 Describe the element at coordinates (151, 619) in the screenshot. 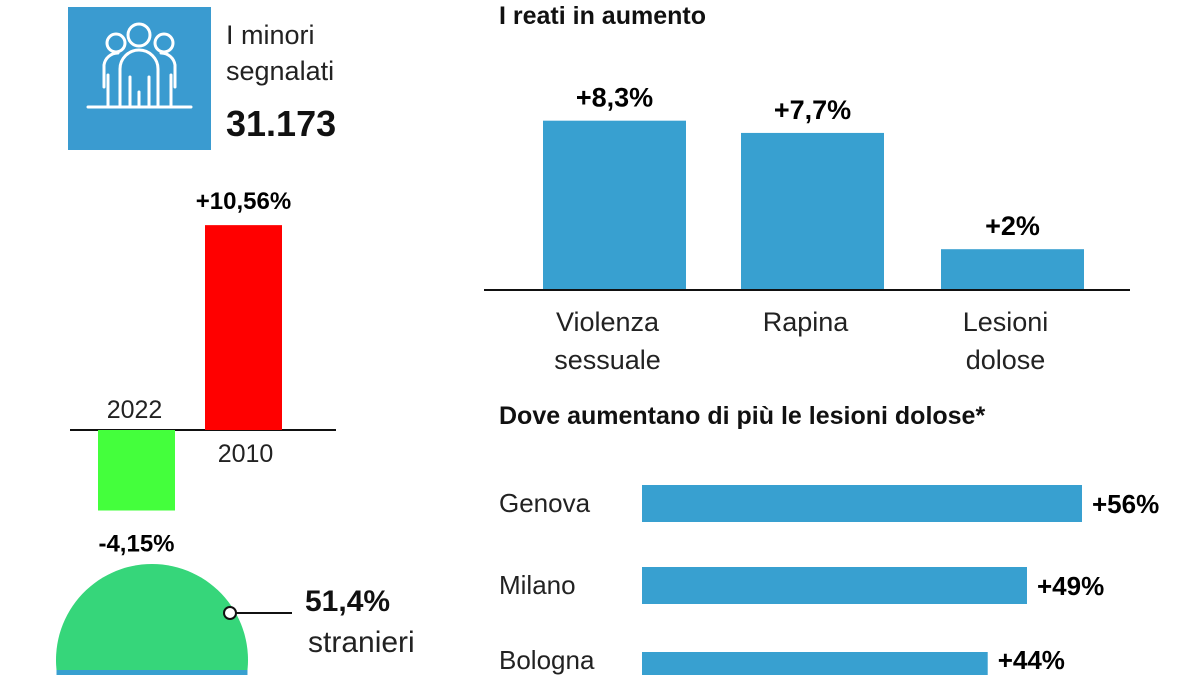

I see `pie-slice-stranieri` at that location.